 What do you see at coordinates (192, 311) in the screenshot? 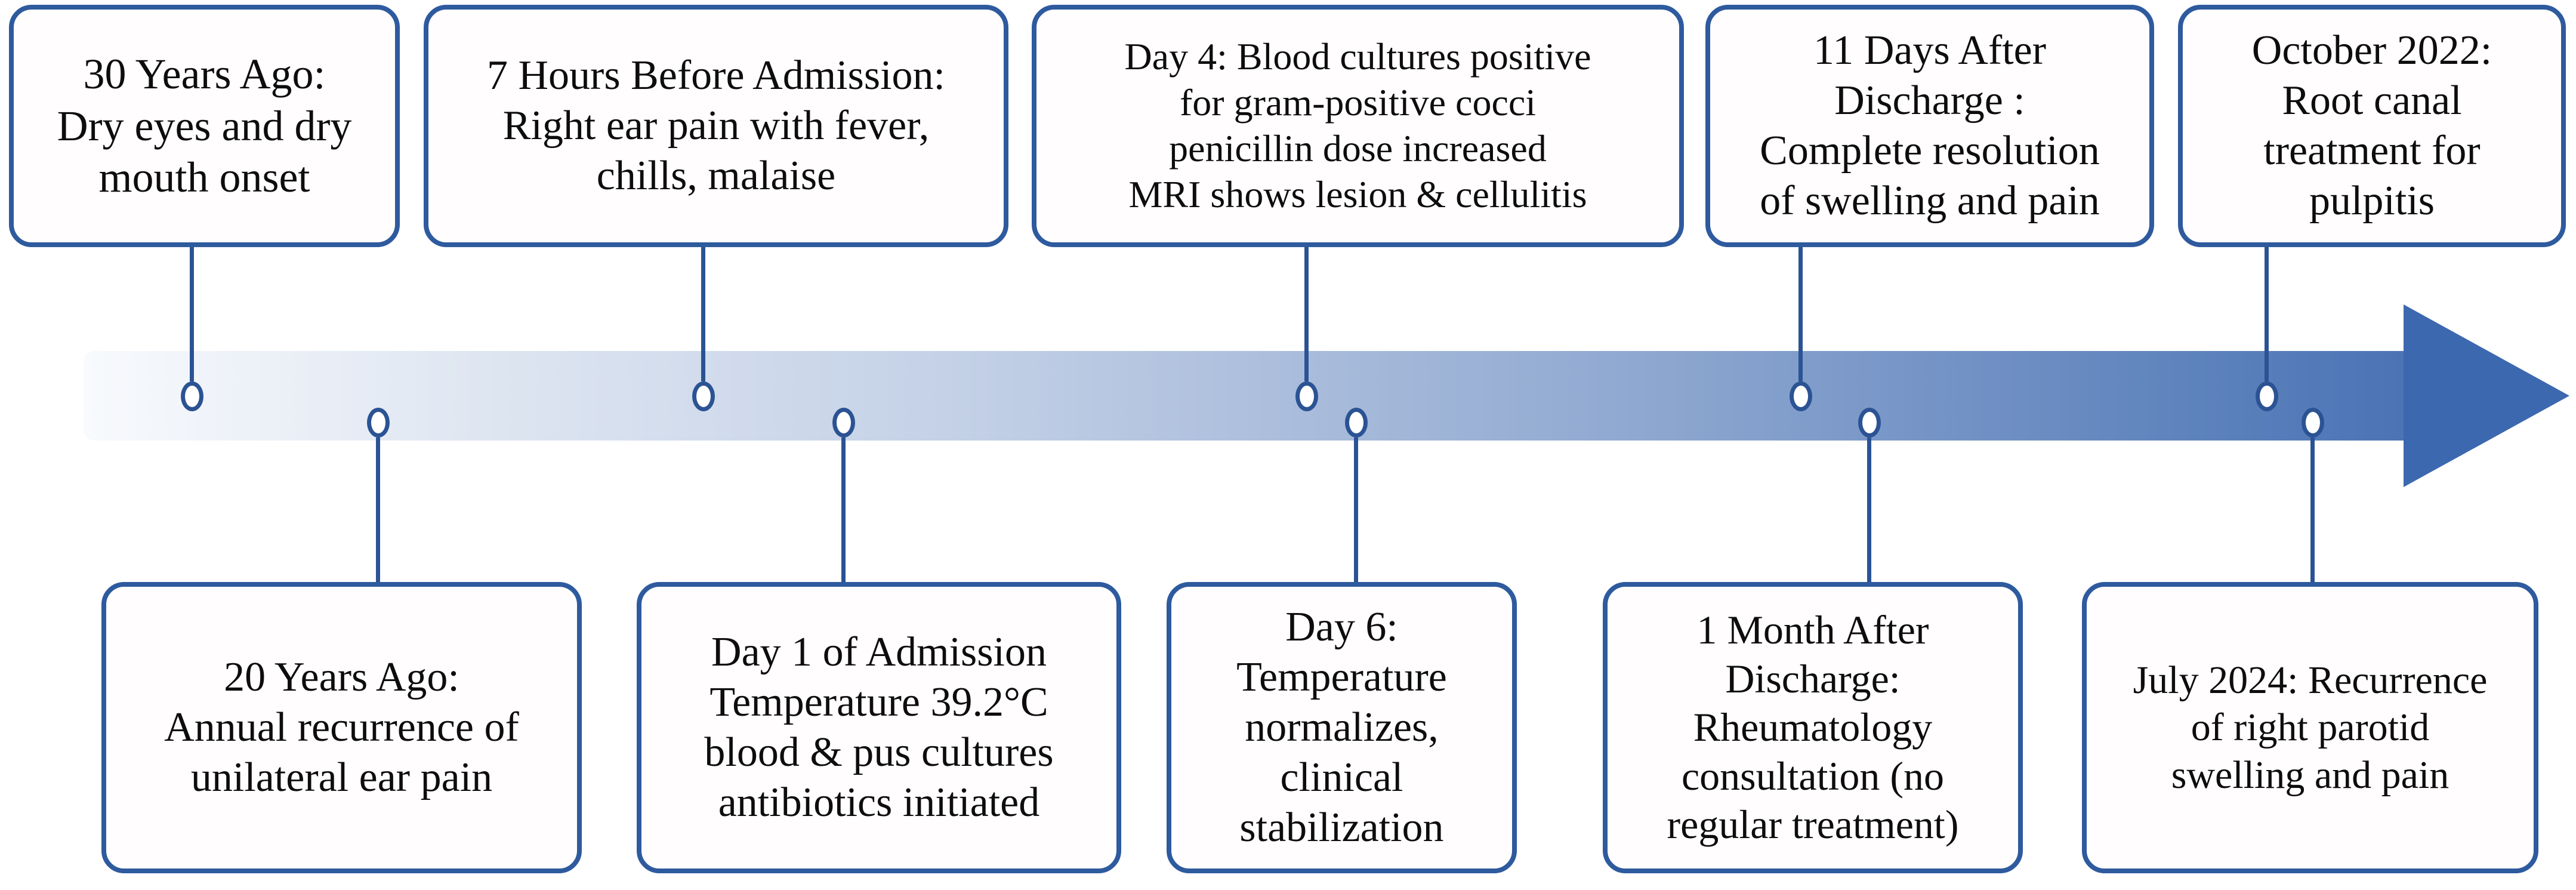
I see `connector-top-30-years-ago` at bounding box center [192, 311].